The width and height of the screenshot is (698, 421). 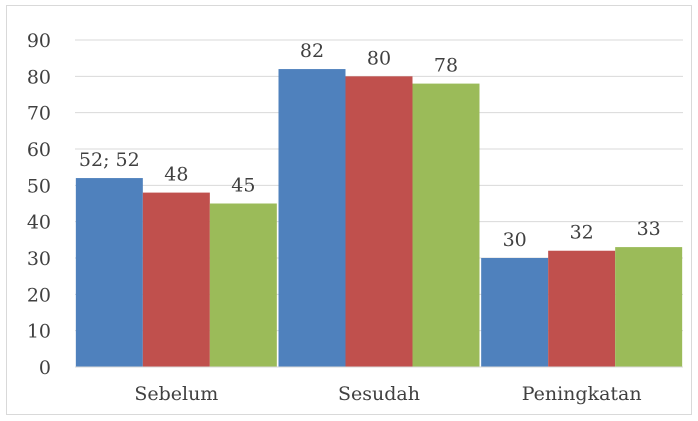 What do you see at coordinates (582, 233) in the screenshot?
I see `data-label: 32` at bounding box center [582, 233].